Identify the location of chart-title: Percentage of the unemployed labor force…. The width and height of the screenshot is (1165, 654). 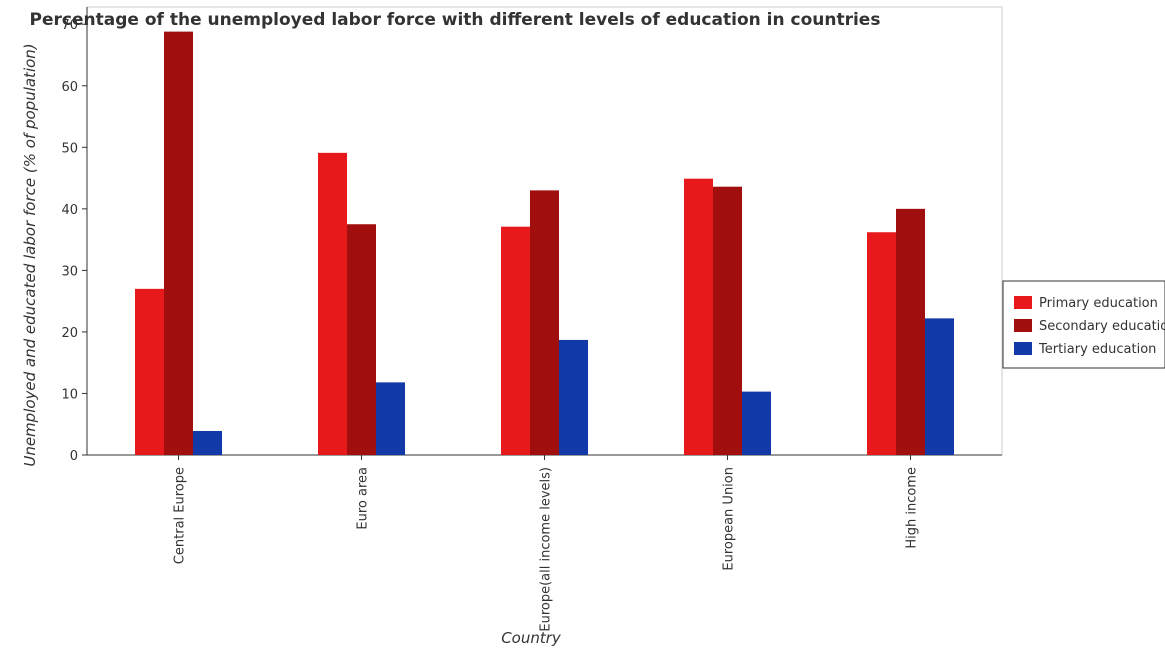
(455, 20).